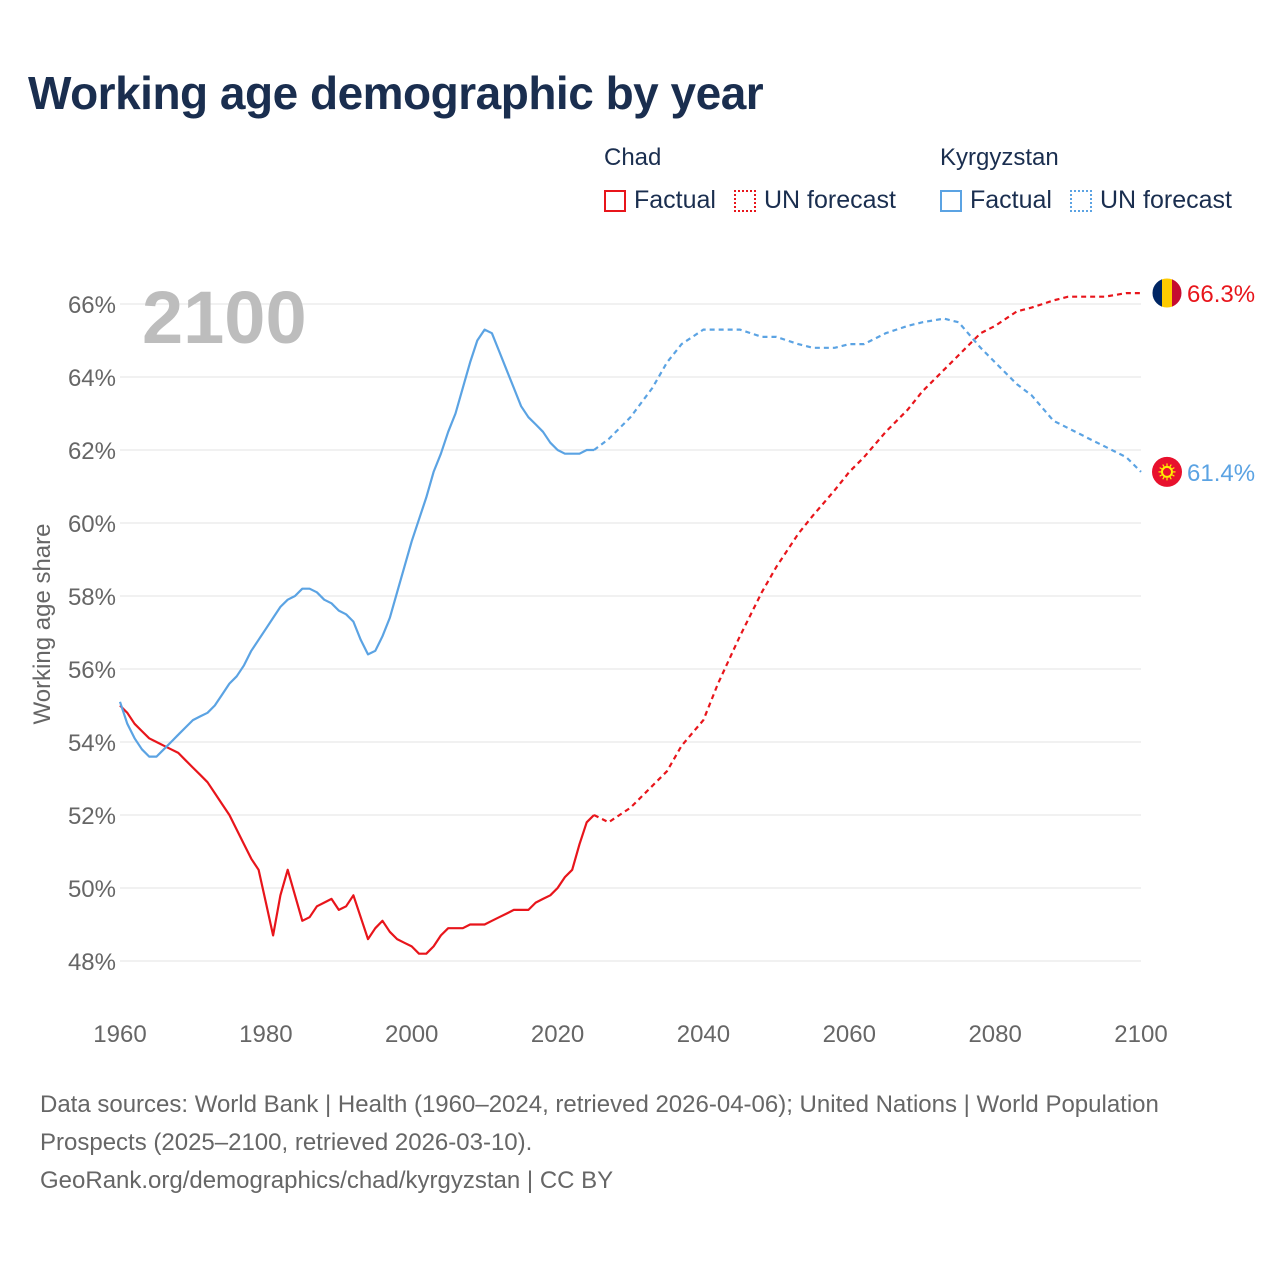  Describe the element at coordinates (357, 829) in the screenshot. I see `series-line-chad-factual` at that location.